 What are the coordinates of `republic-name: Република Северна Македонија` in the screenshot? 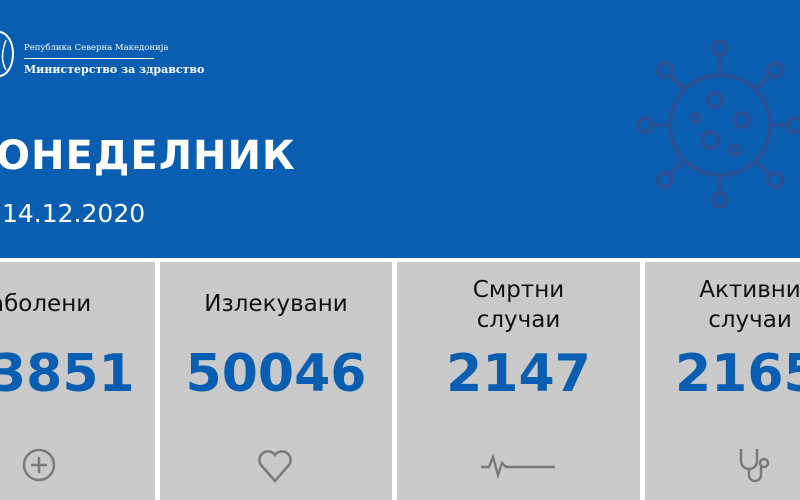 It's located at (96, 48).